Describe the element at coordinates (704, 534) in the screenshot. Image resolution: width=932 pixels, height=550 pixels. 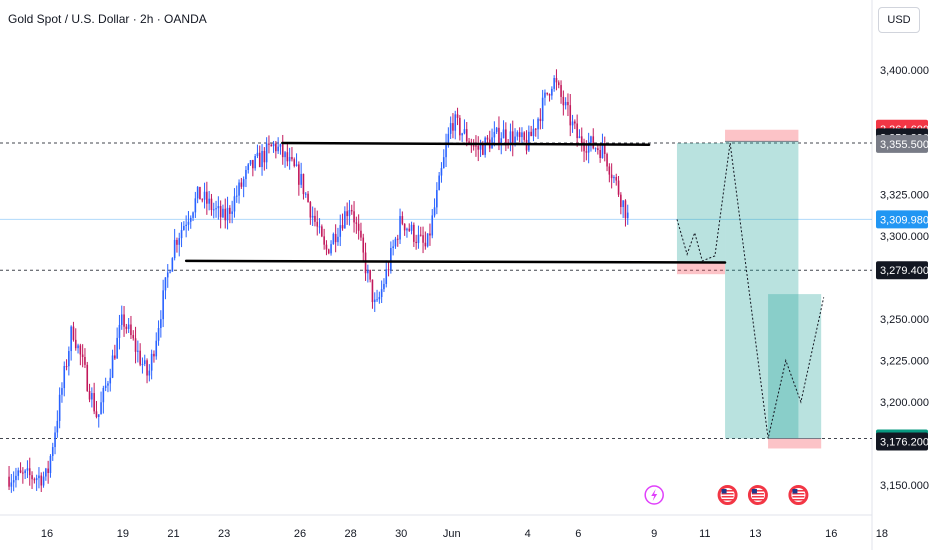
I see `time-tick-label: 11` at that location.